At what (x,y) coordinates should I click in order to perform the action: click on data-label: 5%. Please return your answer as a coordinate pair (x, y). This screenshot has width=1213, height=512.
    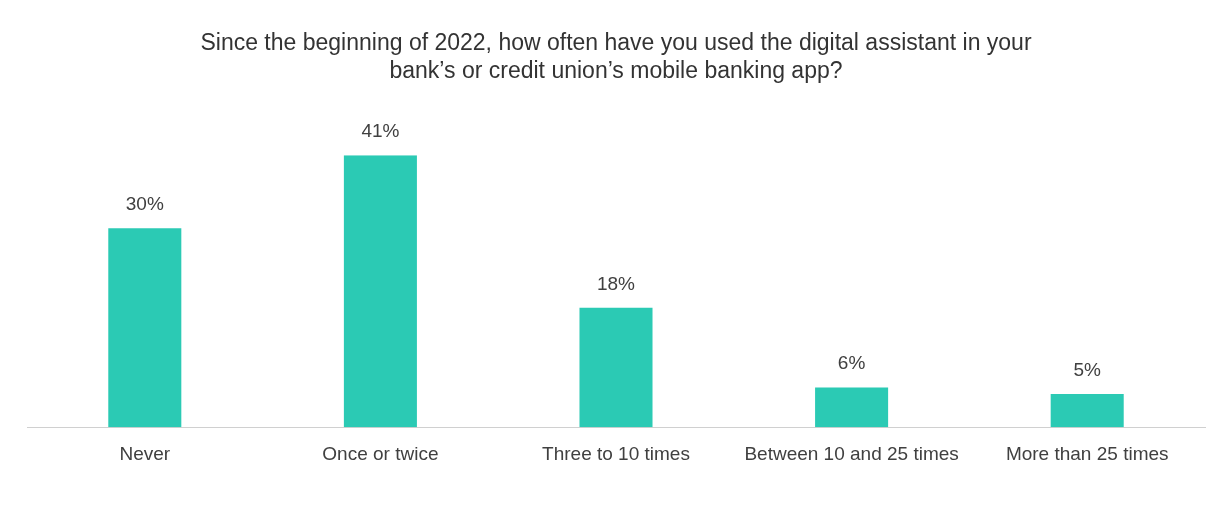
    Looking at the image, I should click on (1087, 369).